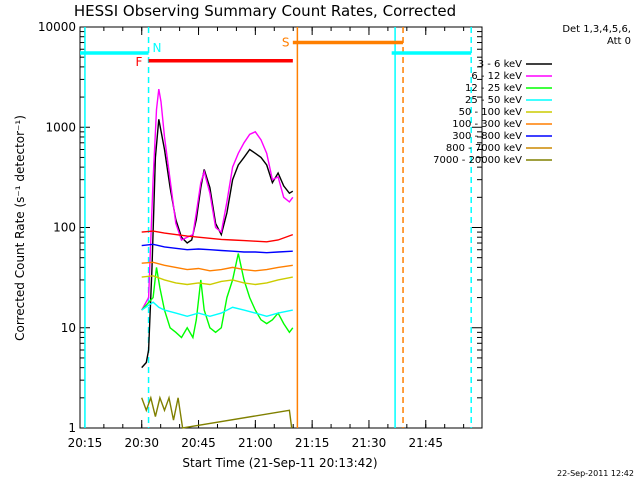 Image resolution: width=640 pixels, height=480 pixels. I want to click on series-line-25-50-kev, so click(217, 309).